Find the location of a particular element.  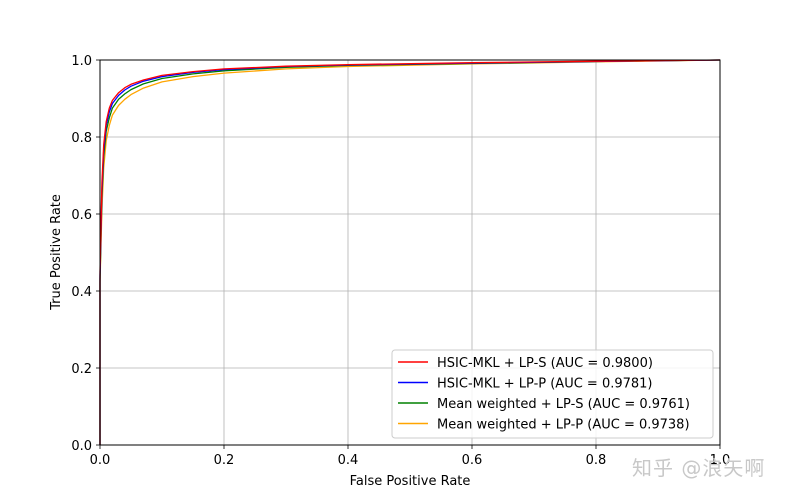

y-tick-label: 1.0 is located at coordinates (81, 61).